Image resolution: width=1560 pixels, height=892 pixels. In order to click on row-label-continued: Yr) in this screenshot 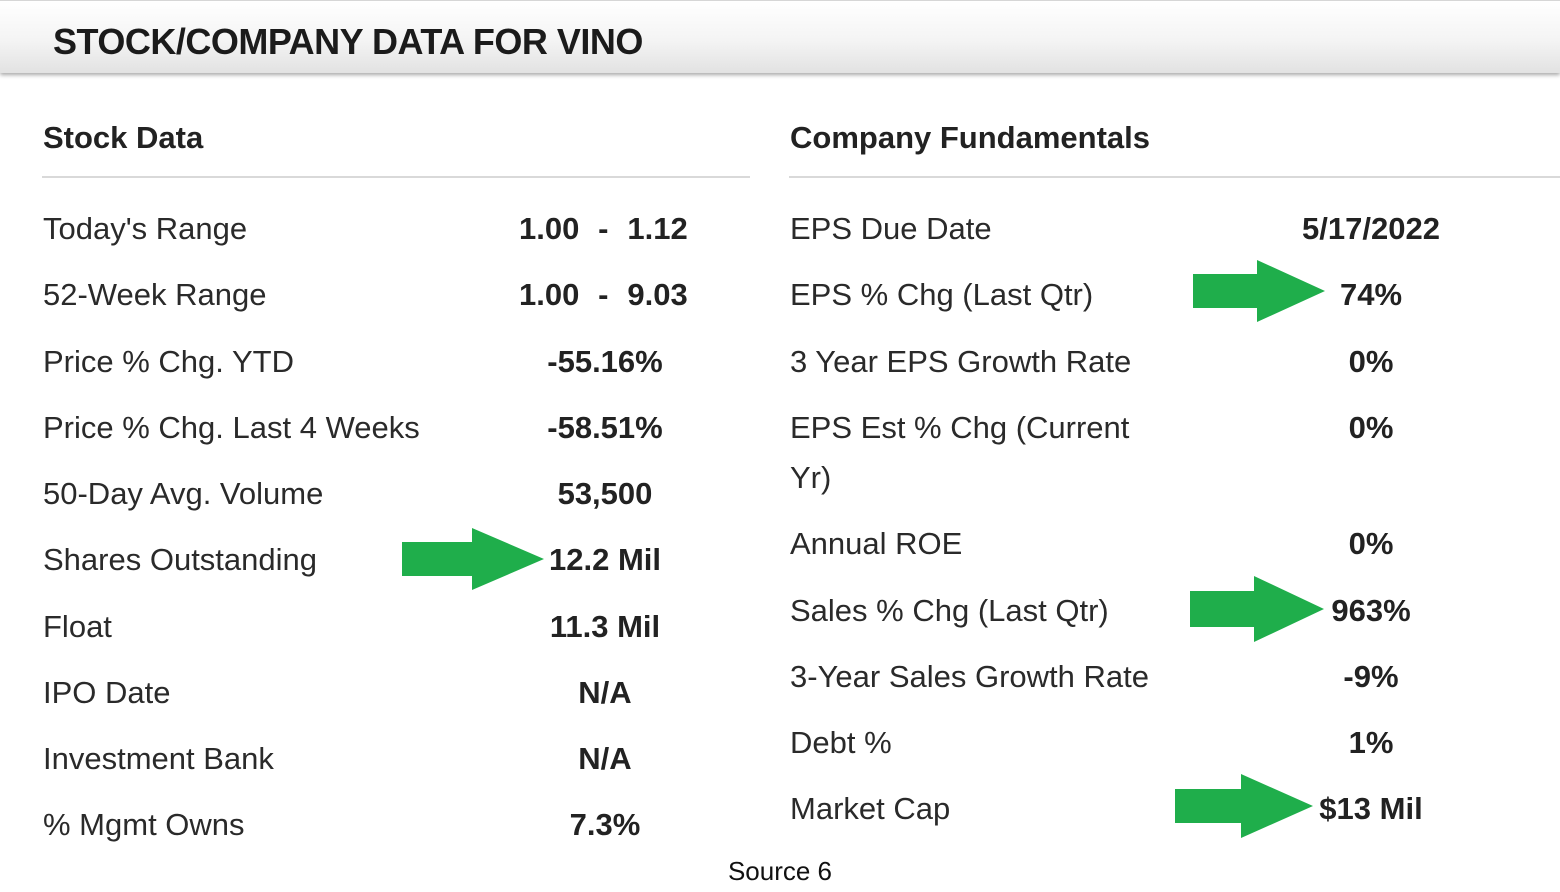, I will do `click(811, 477)`.